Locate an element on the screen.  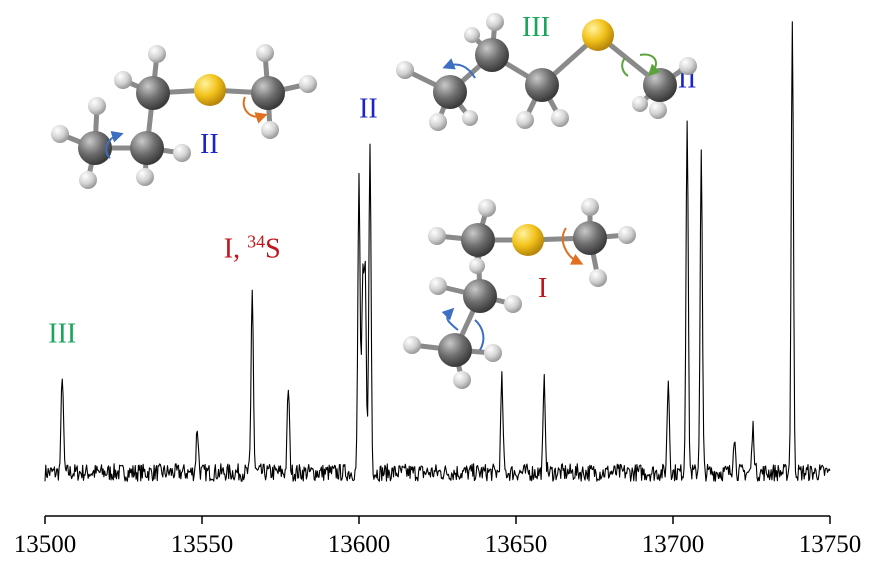
molecule-label-III: III is located at coordinates (536, 27).